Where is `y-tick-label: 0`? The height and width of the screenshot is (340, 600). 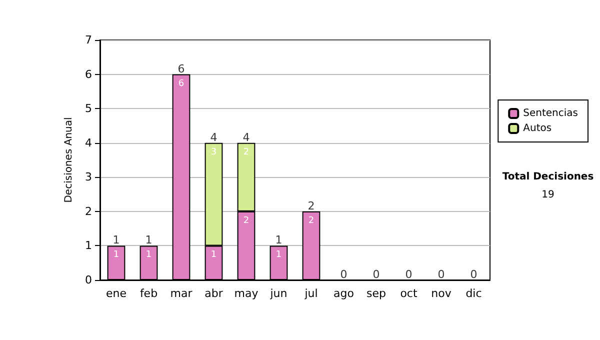
y-tick-label: 0 is located at coordinates (88, 280).